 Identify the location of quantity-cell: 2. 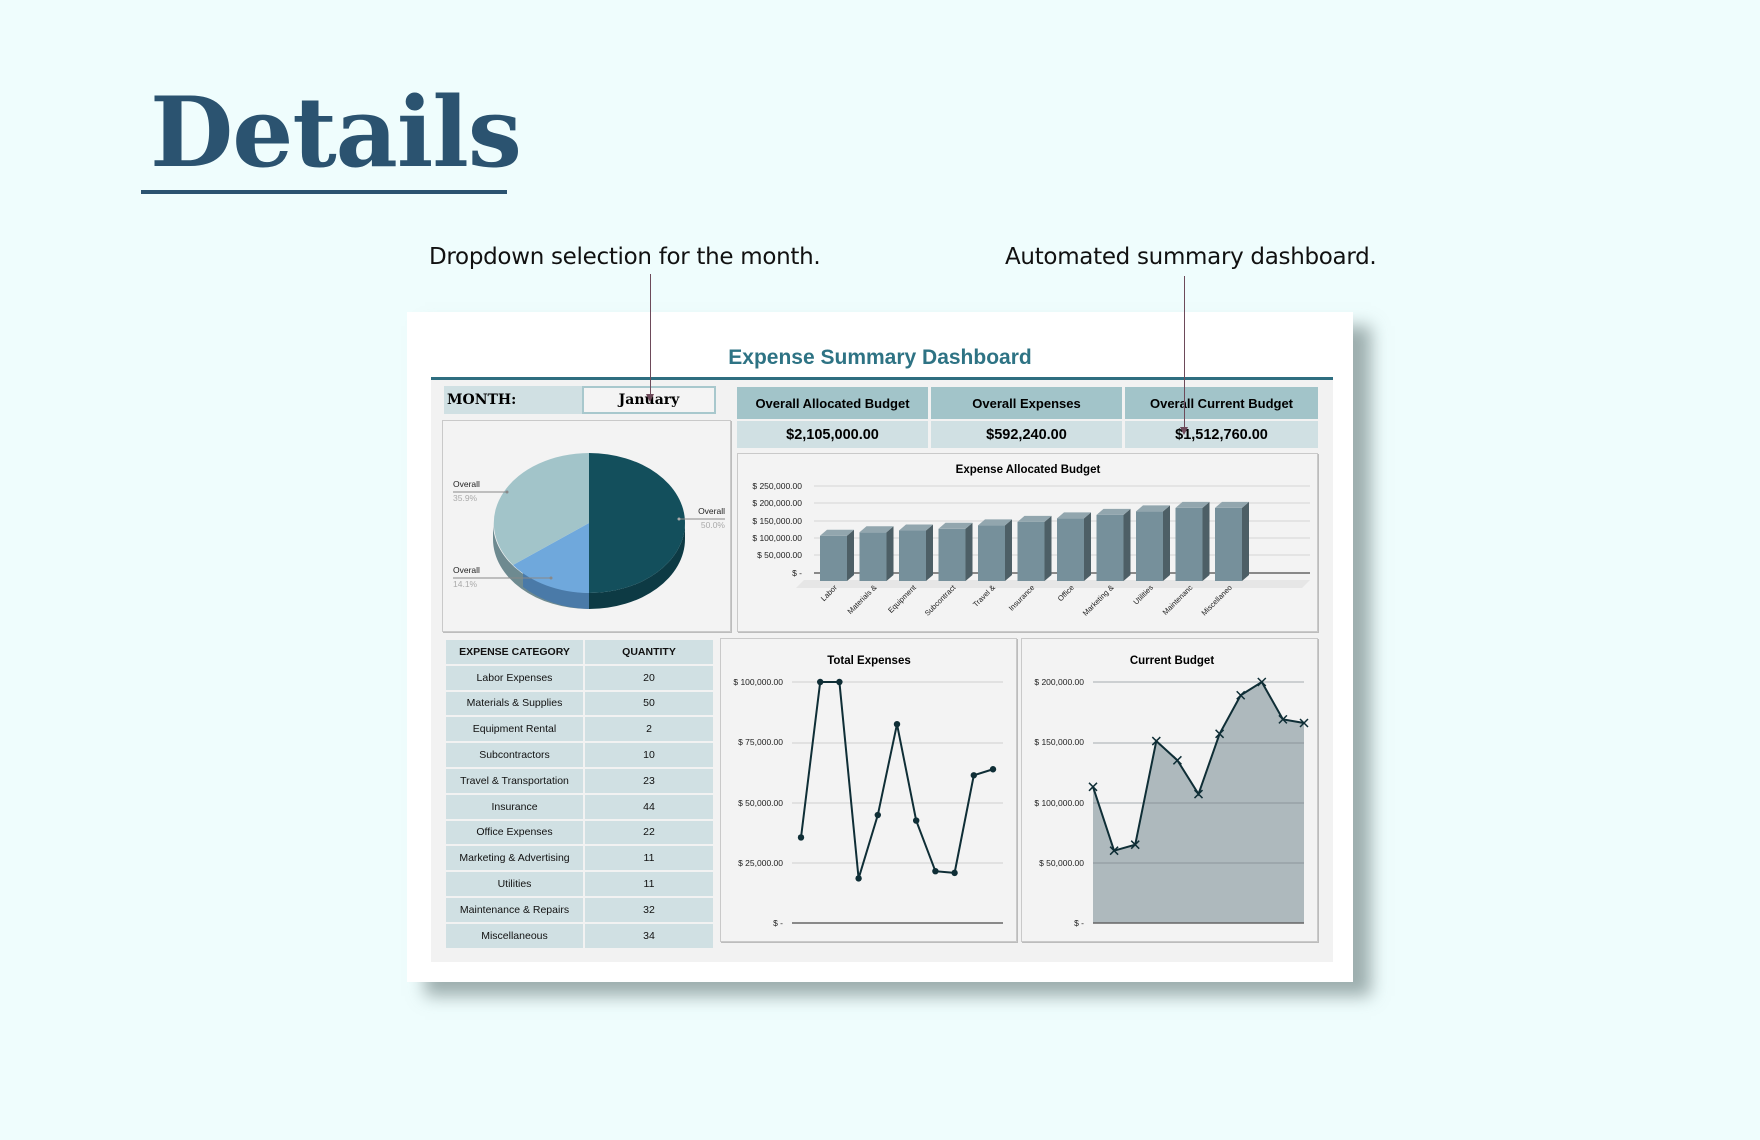
(649, 729).